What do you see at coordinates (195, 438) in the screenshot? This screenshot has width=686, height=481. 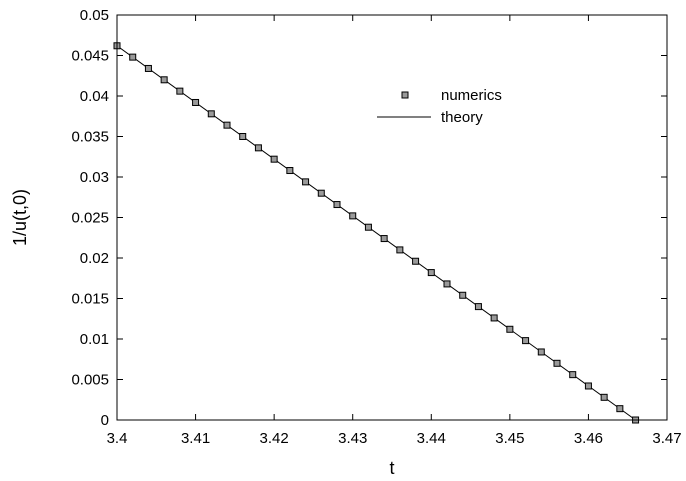 I see `x-tick-label: 3.41` at bounding box center [195, 438].